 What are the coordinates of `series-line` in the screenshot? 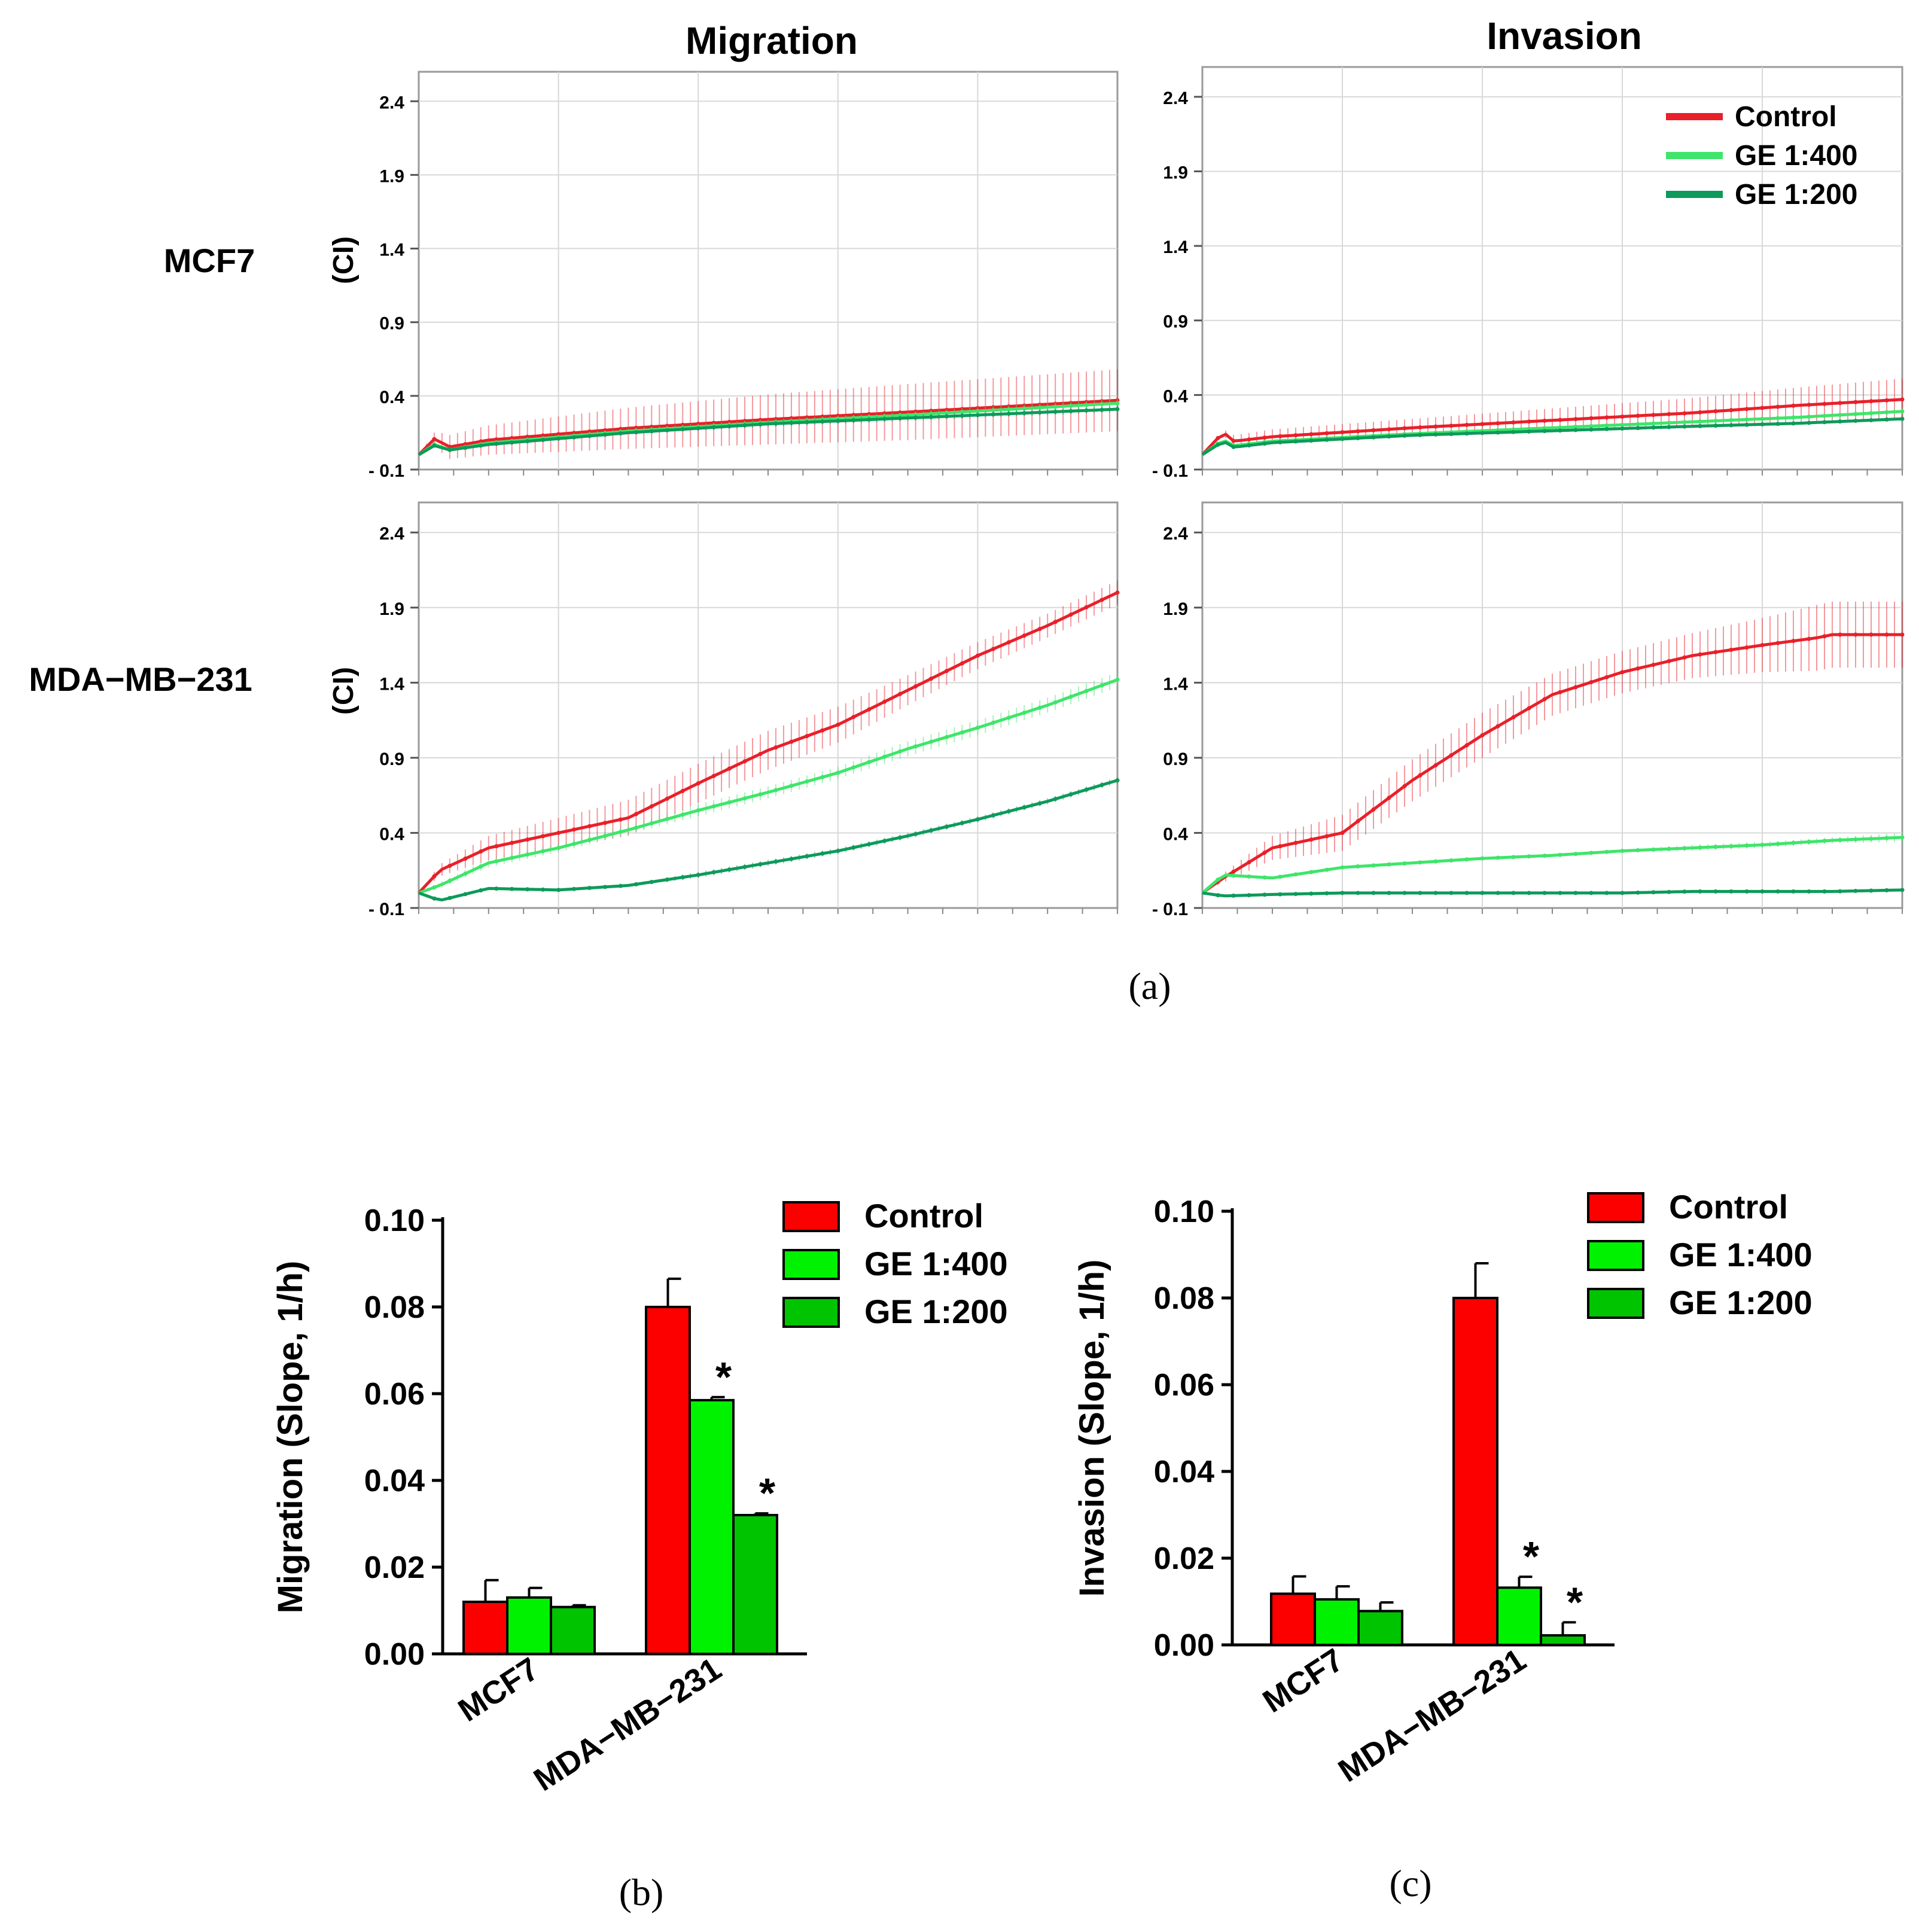 It's located at (768, 840).